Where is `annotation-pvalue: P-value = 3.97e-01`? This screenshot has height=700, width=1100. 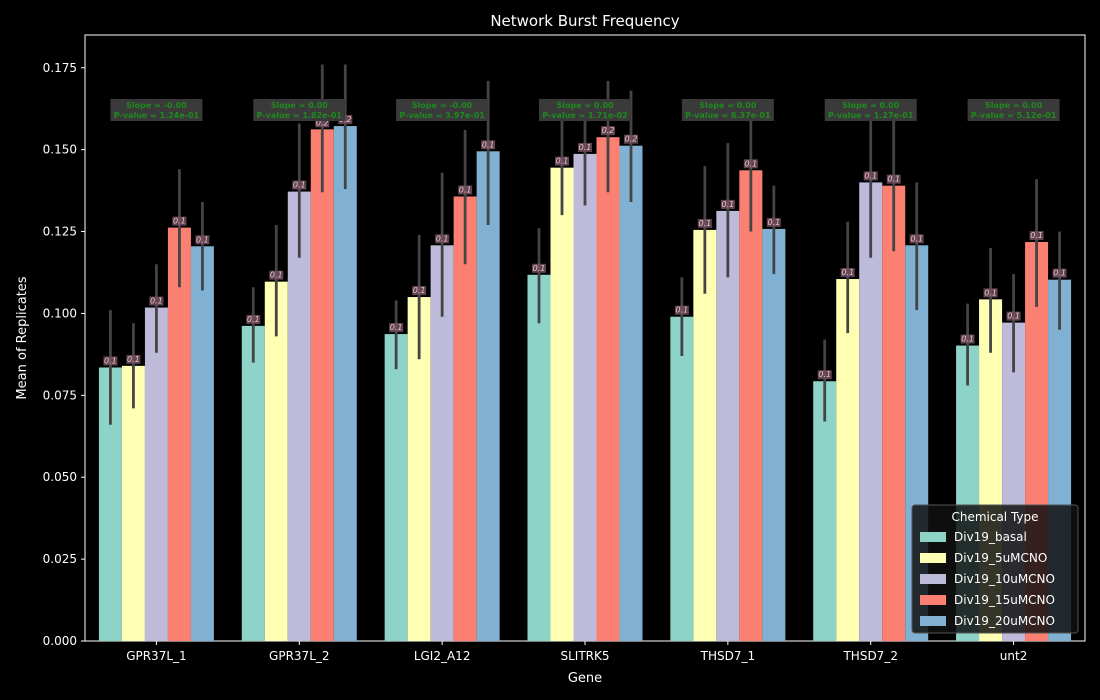 annotation-pvalue: P-value = 3.97e-01 is located at coordinates (442, 115).